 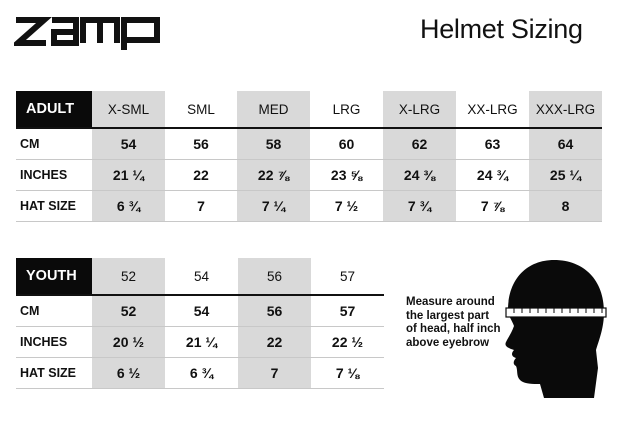 I want to click on page-title: Helmet Sizing, so click(x=501, y=29).